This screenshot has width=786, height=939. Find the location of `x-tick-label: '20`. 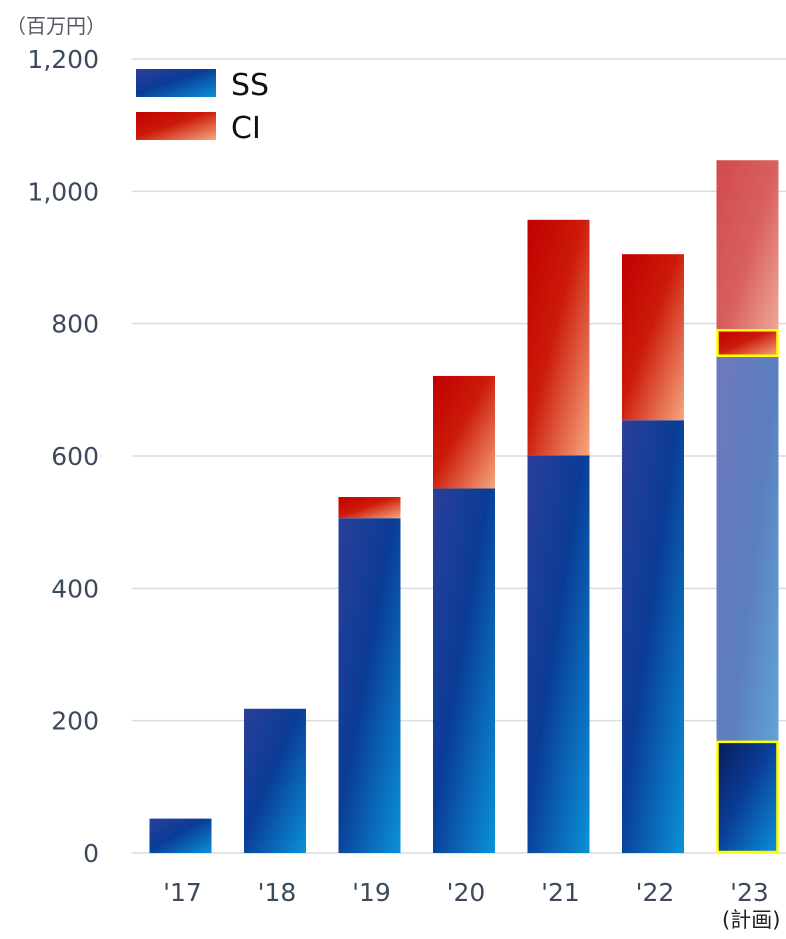

x-tick-label: '20 is located at coordinates (466, 892).